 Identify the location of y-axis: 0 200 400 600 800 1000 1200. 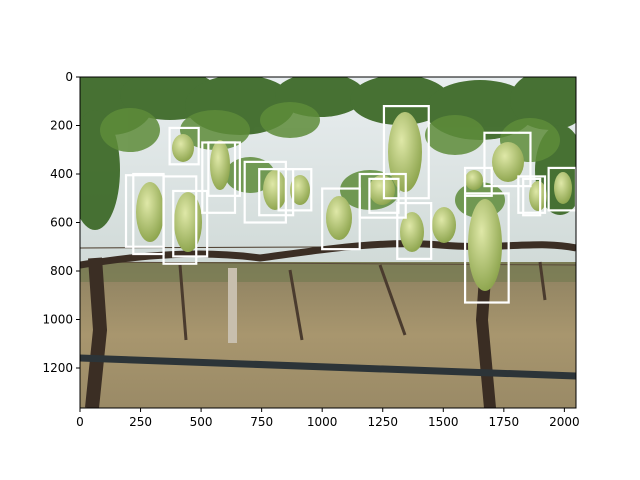
(61, 222).